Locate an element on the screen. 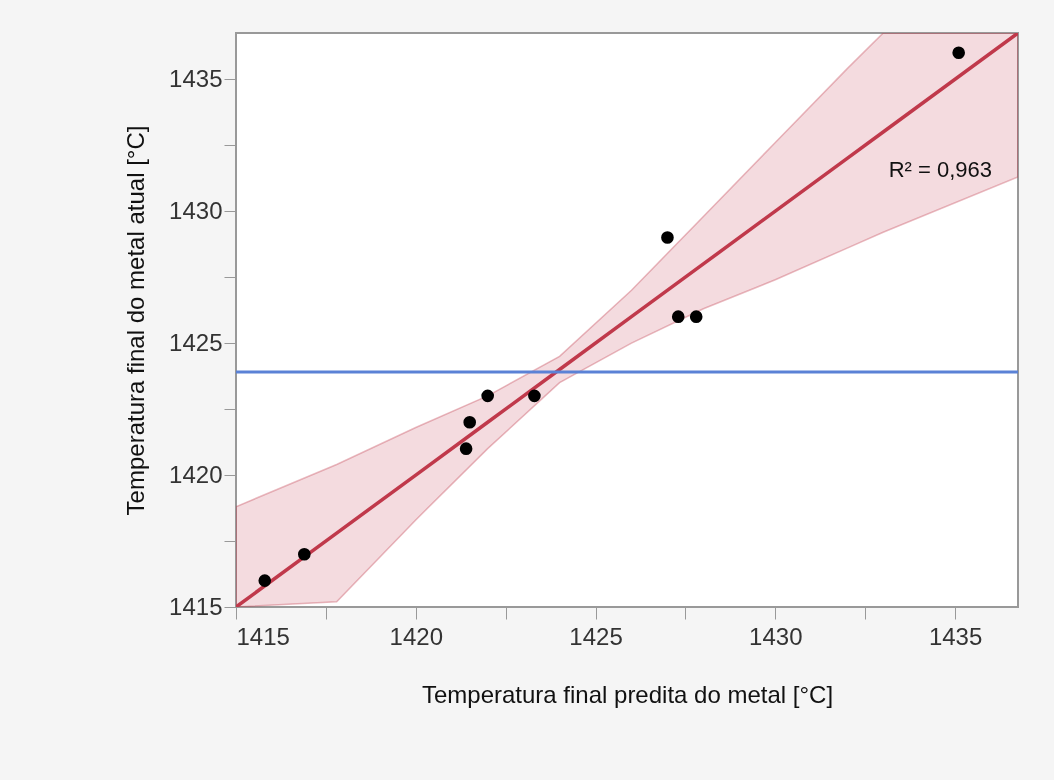  x-tick-label: 1420 is located at coordinates (416, 636).